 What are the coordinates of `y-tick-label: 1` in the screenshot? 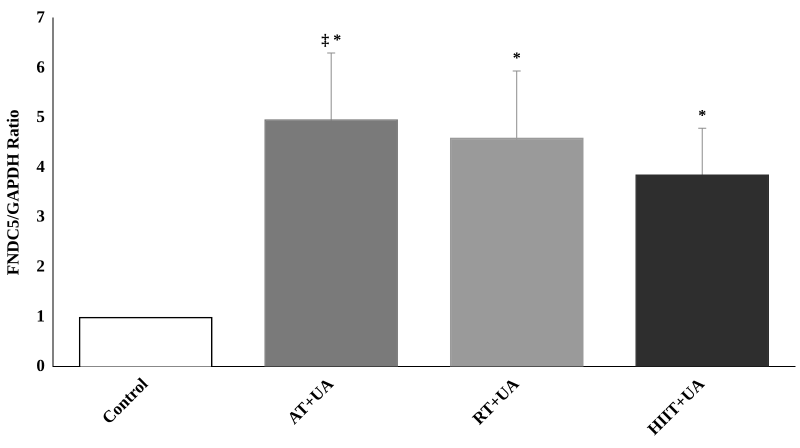 It's located at (40, 316).